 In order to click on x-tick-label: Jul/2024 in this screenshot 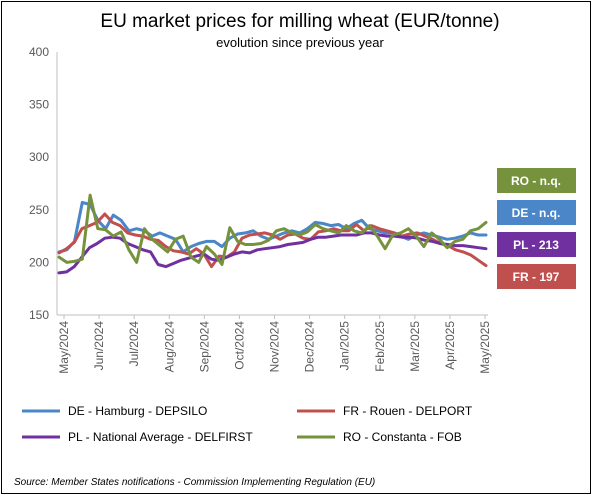, I will do `click(134, 344)`.